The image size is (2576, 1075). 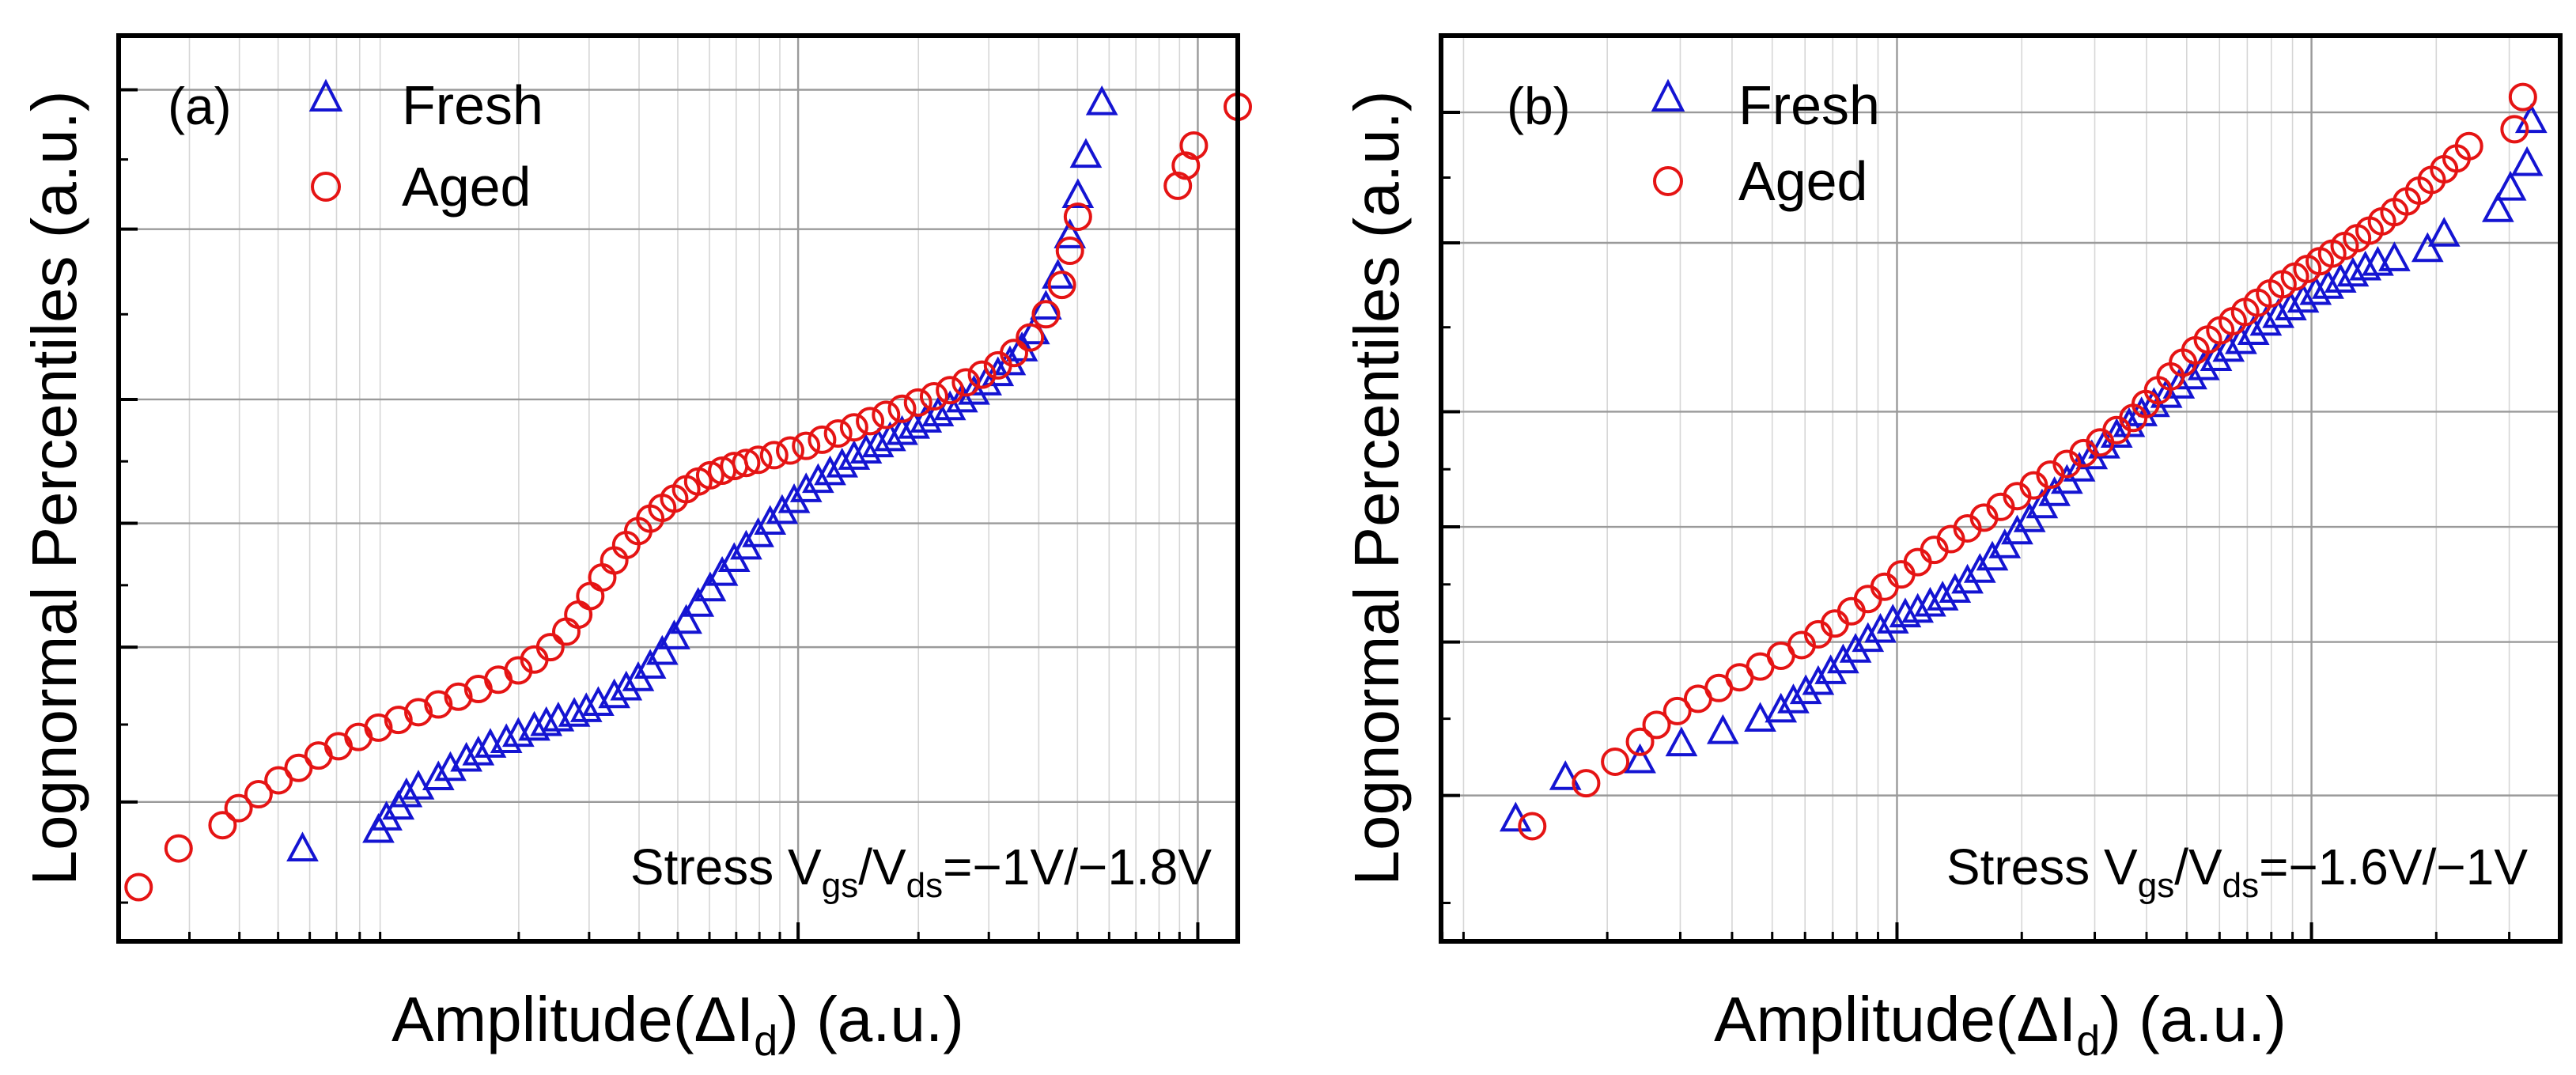 What do you see at coordinates (326, 95) in the screenshot?
I see `panel-a-legend-fresh-marker` at bounding box center [326, 95].